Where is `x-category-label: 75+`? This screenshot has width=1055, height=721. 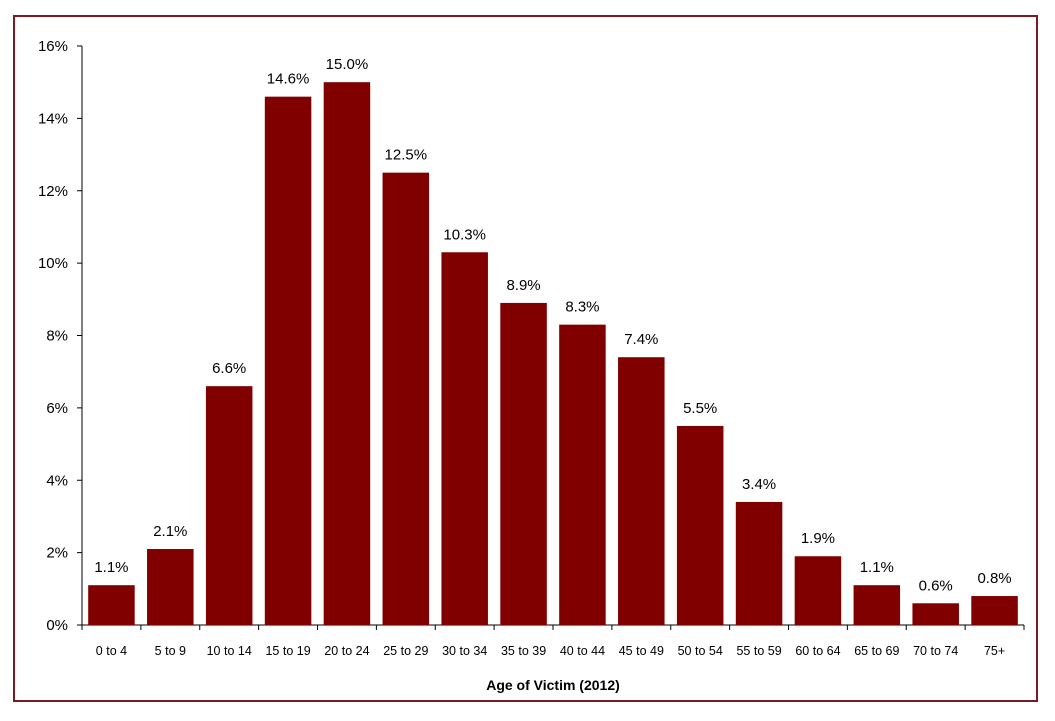 x-category-label: 75+ is located at coordinates (994, 651).